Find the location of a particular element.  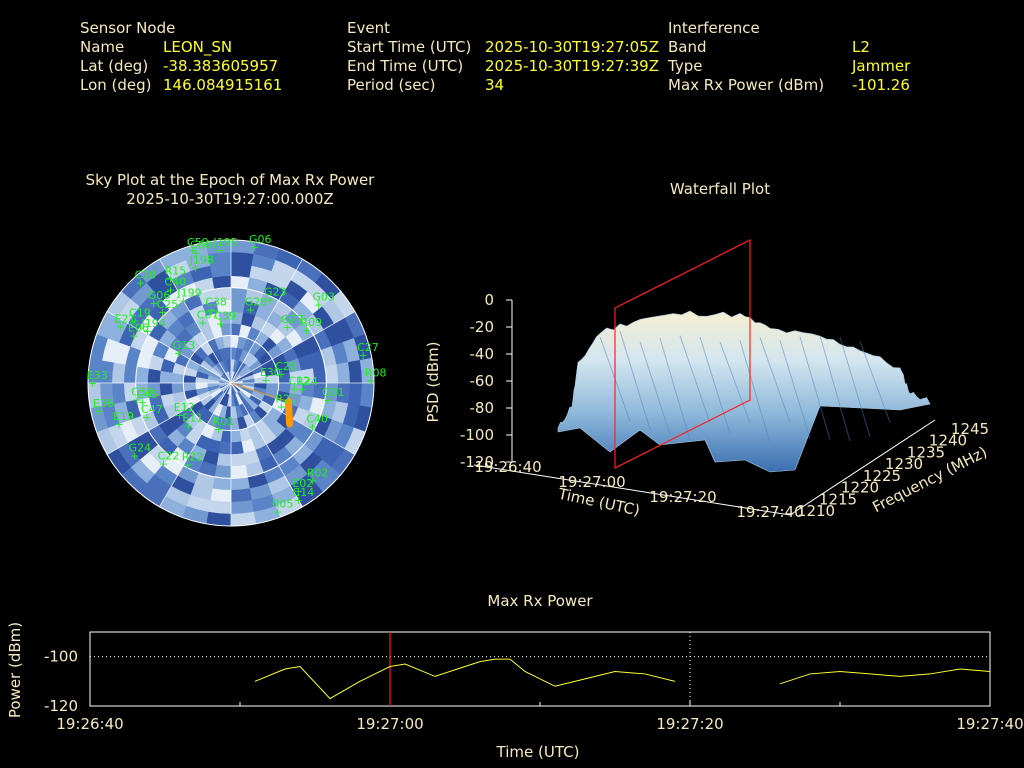

waterfall-time-axis-label: Time (UTC) is located at coordinates (599, 501).